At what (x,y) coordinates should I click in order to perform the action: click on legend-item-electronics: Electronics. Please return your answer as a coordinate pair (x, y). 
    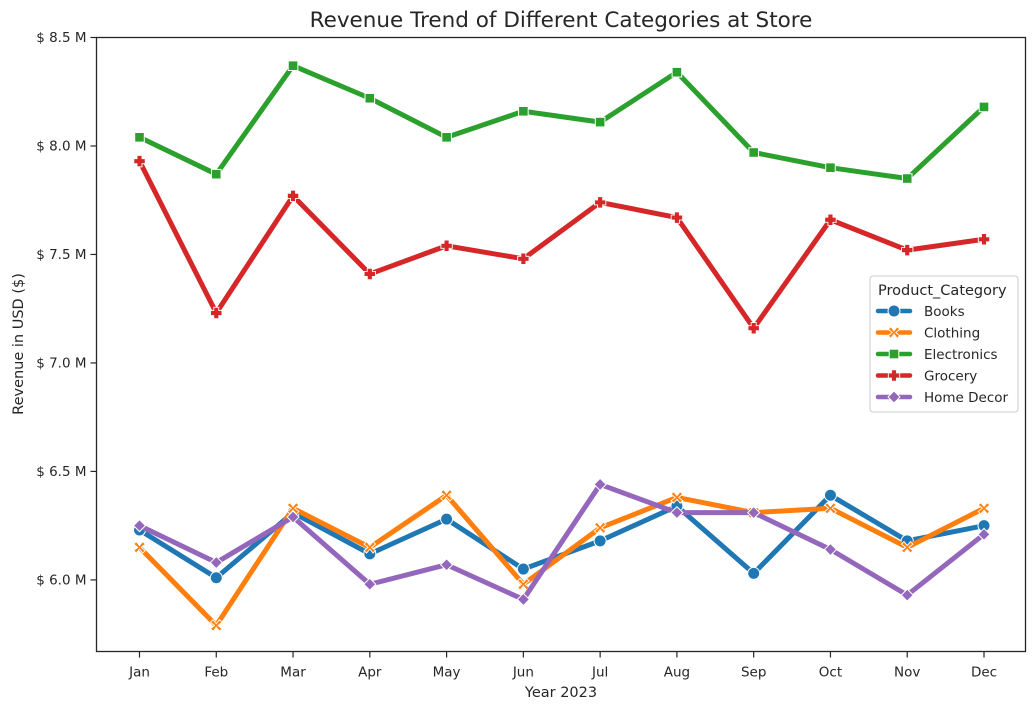
    Looking at the image, I should click on (936, 355).